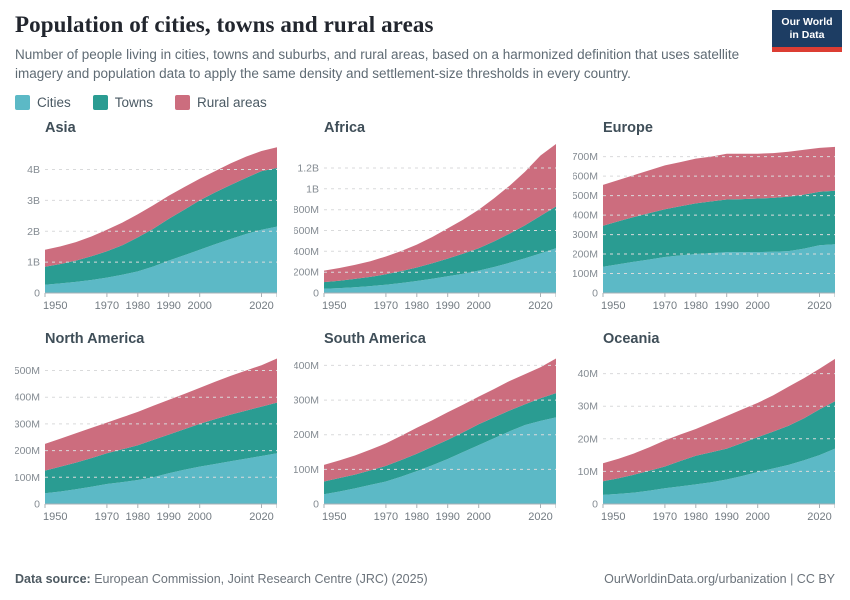  Describe the element at coordinates (134, 103) in the screenshot. I see `legend-label: Towns` at that location.